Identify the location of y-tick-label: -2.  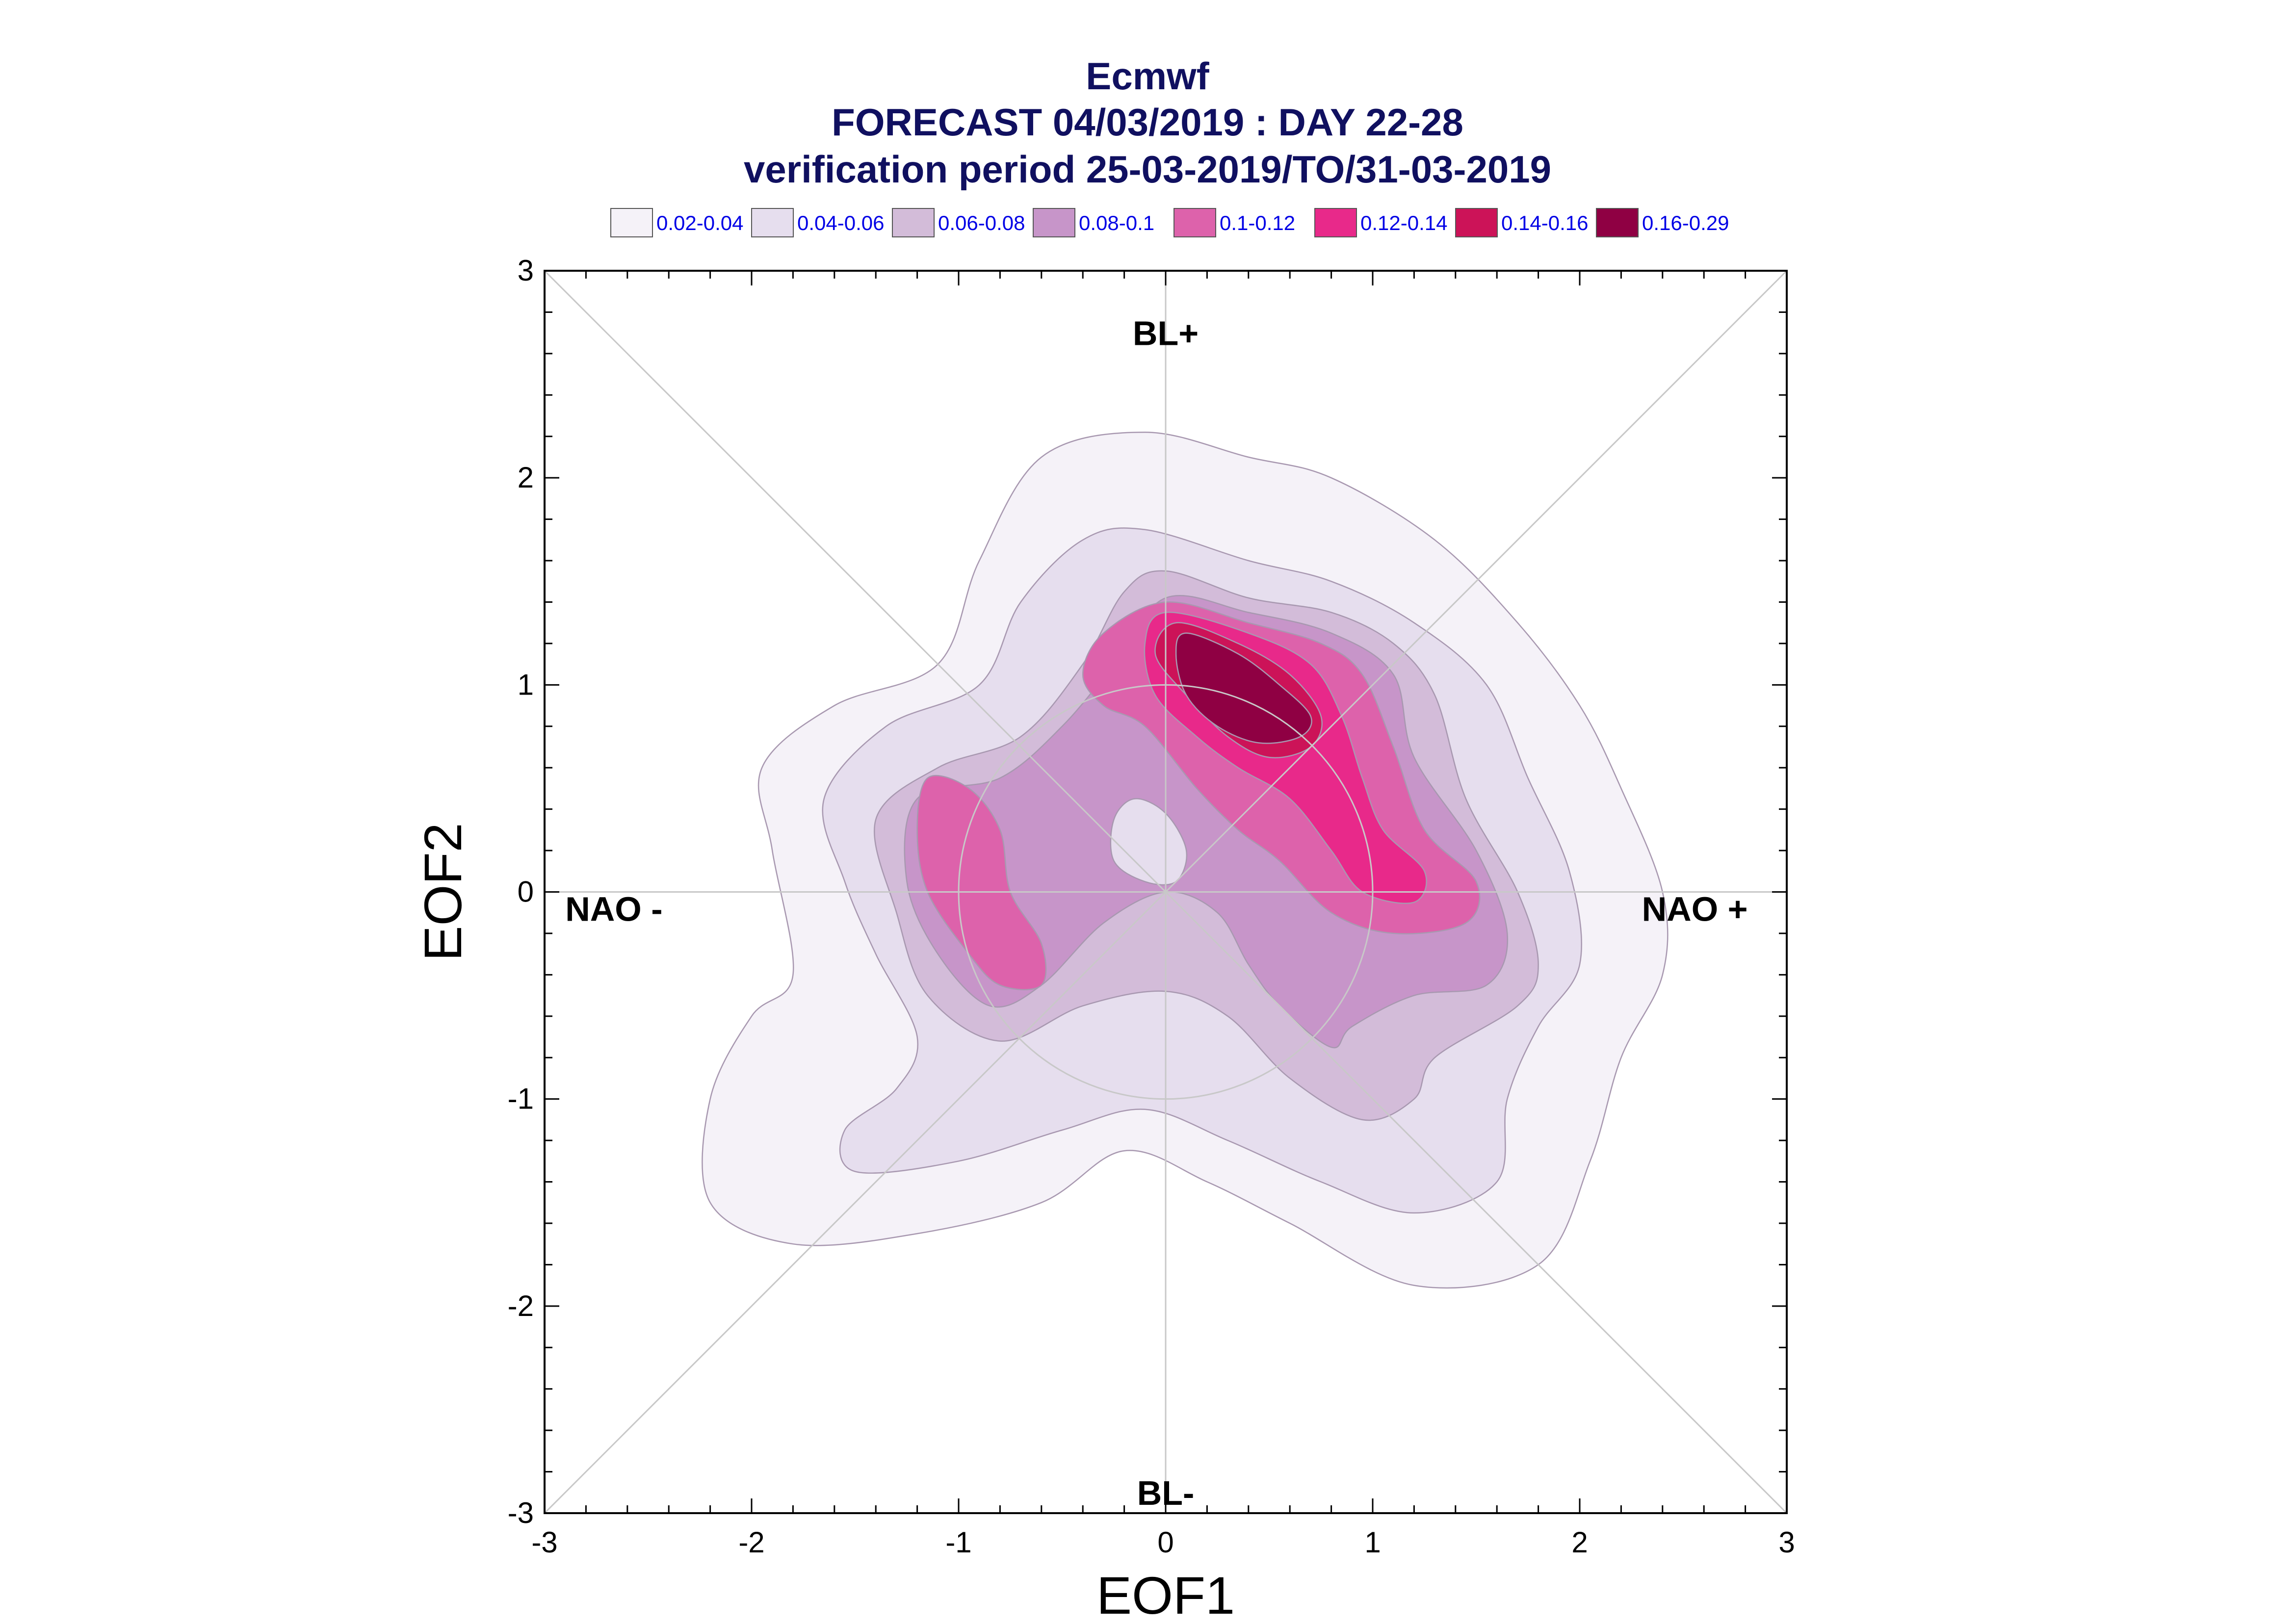
(521, 1305).